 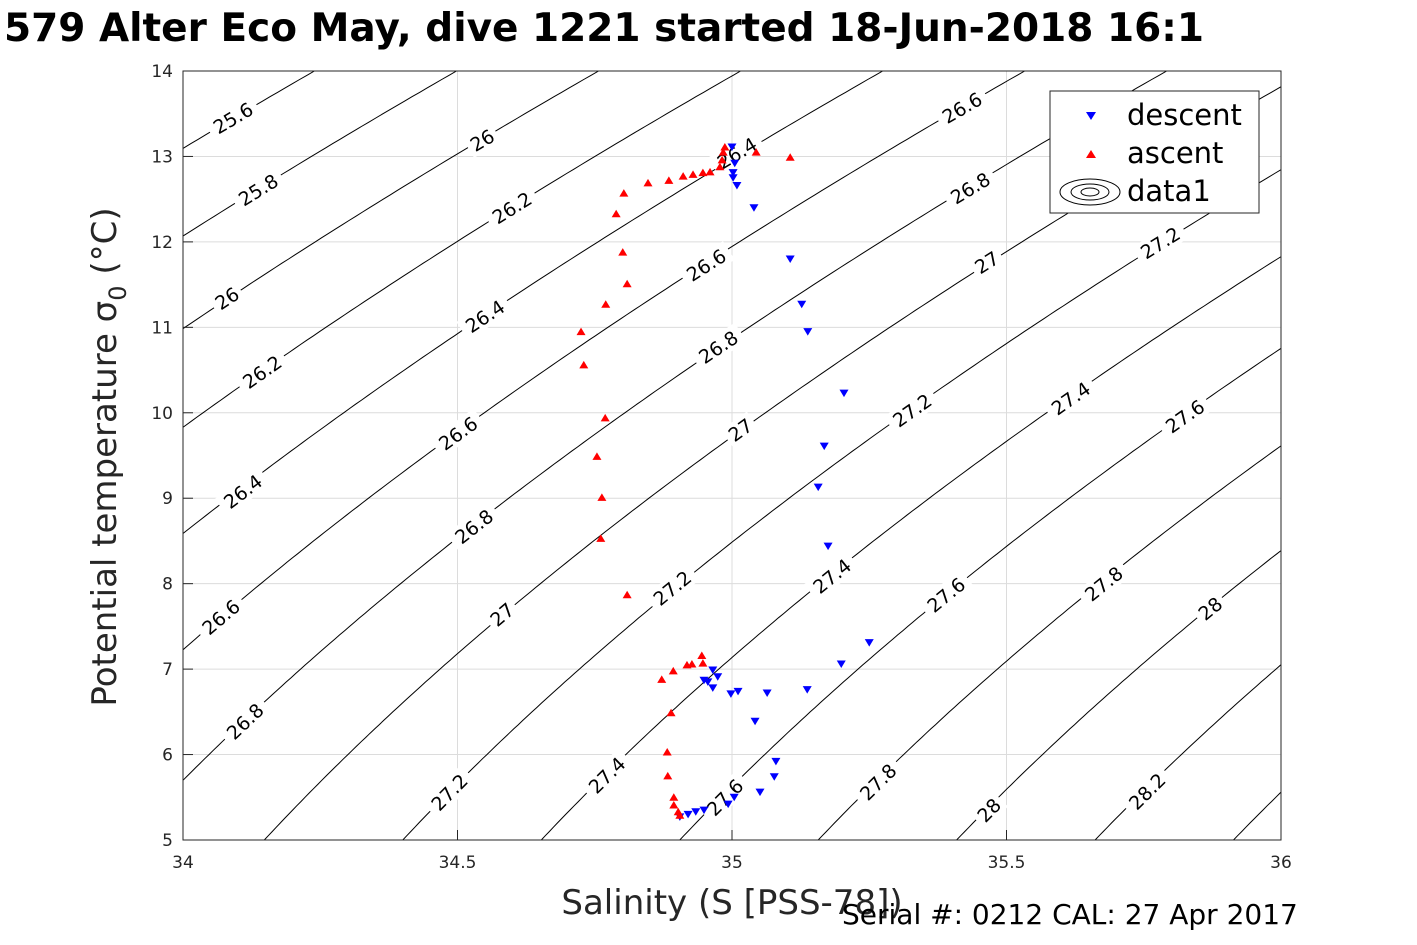 I want to click on contour-label: 26.6, so click(x=706, y=265).